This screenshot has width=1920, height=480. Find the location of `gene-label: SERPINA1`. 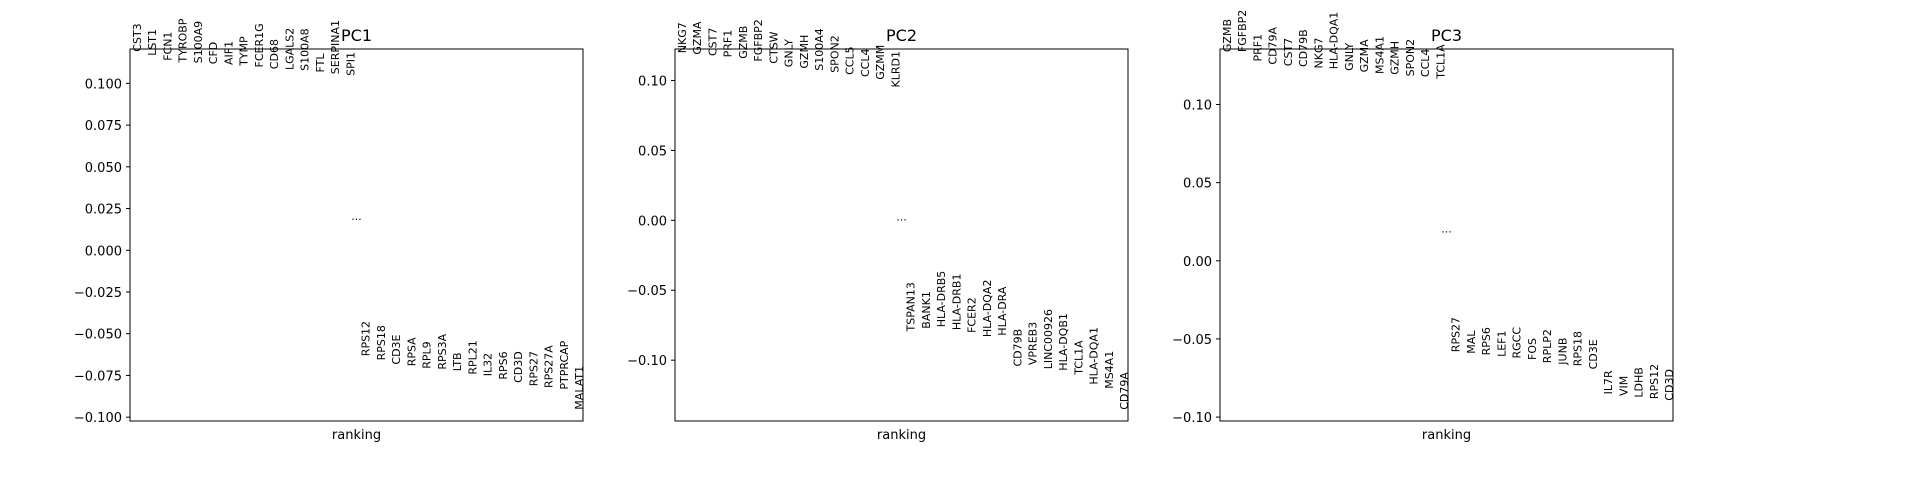

gene-label: SERPINA1 is located at coordinates (335, 47).